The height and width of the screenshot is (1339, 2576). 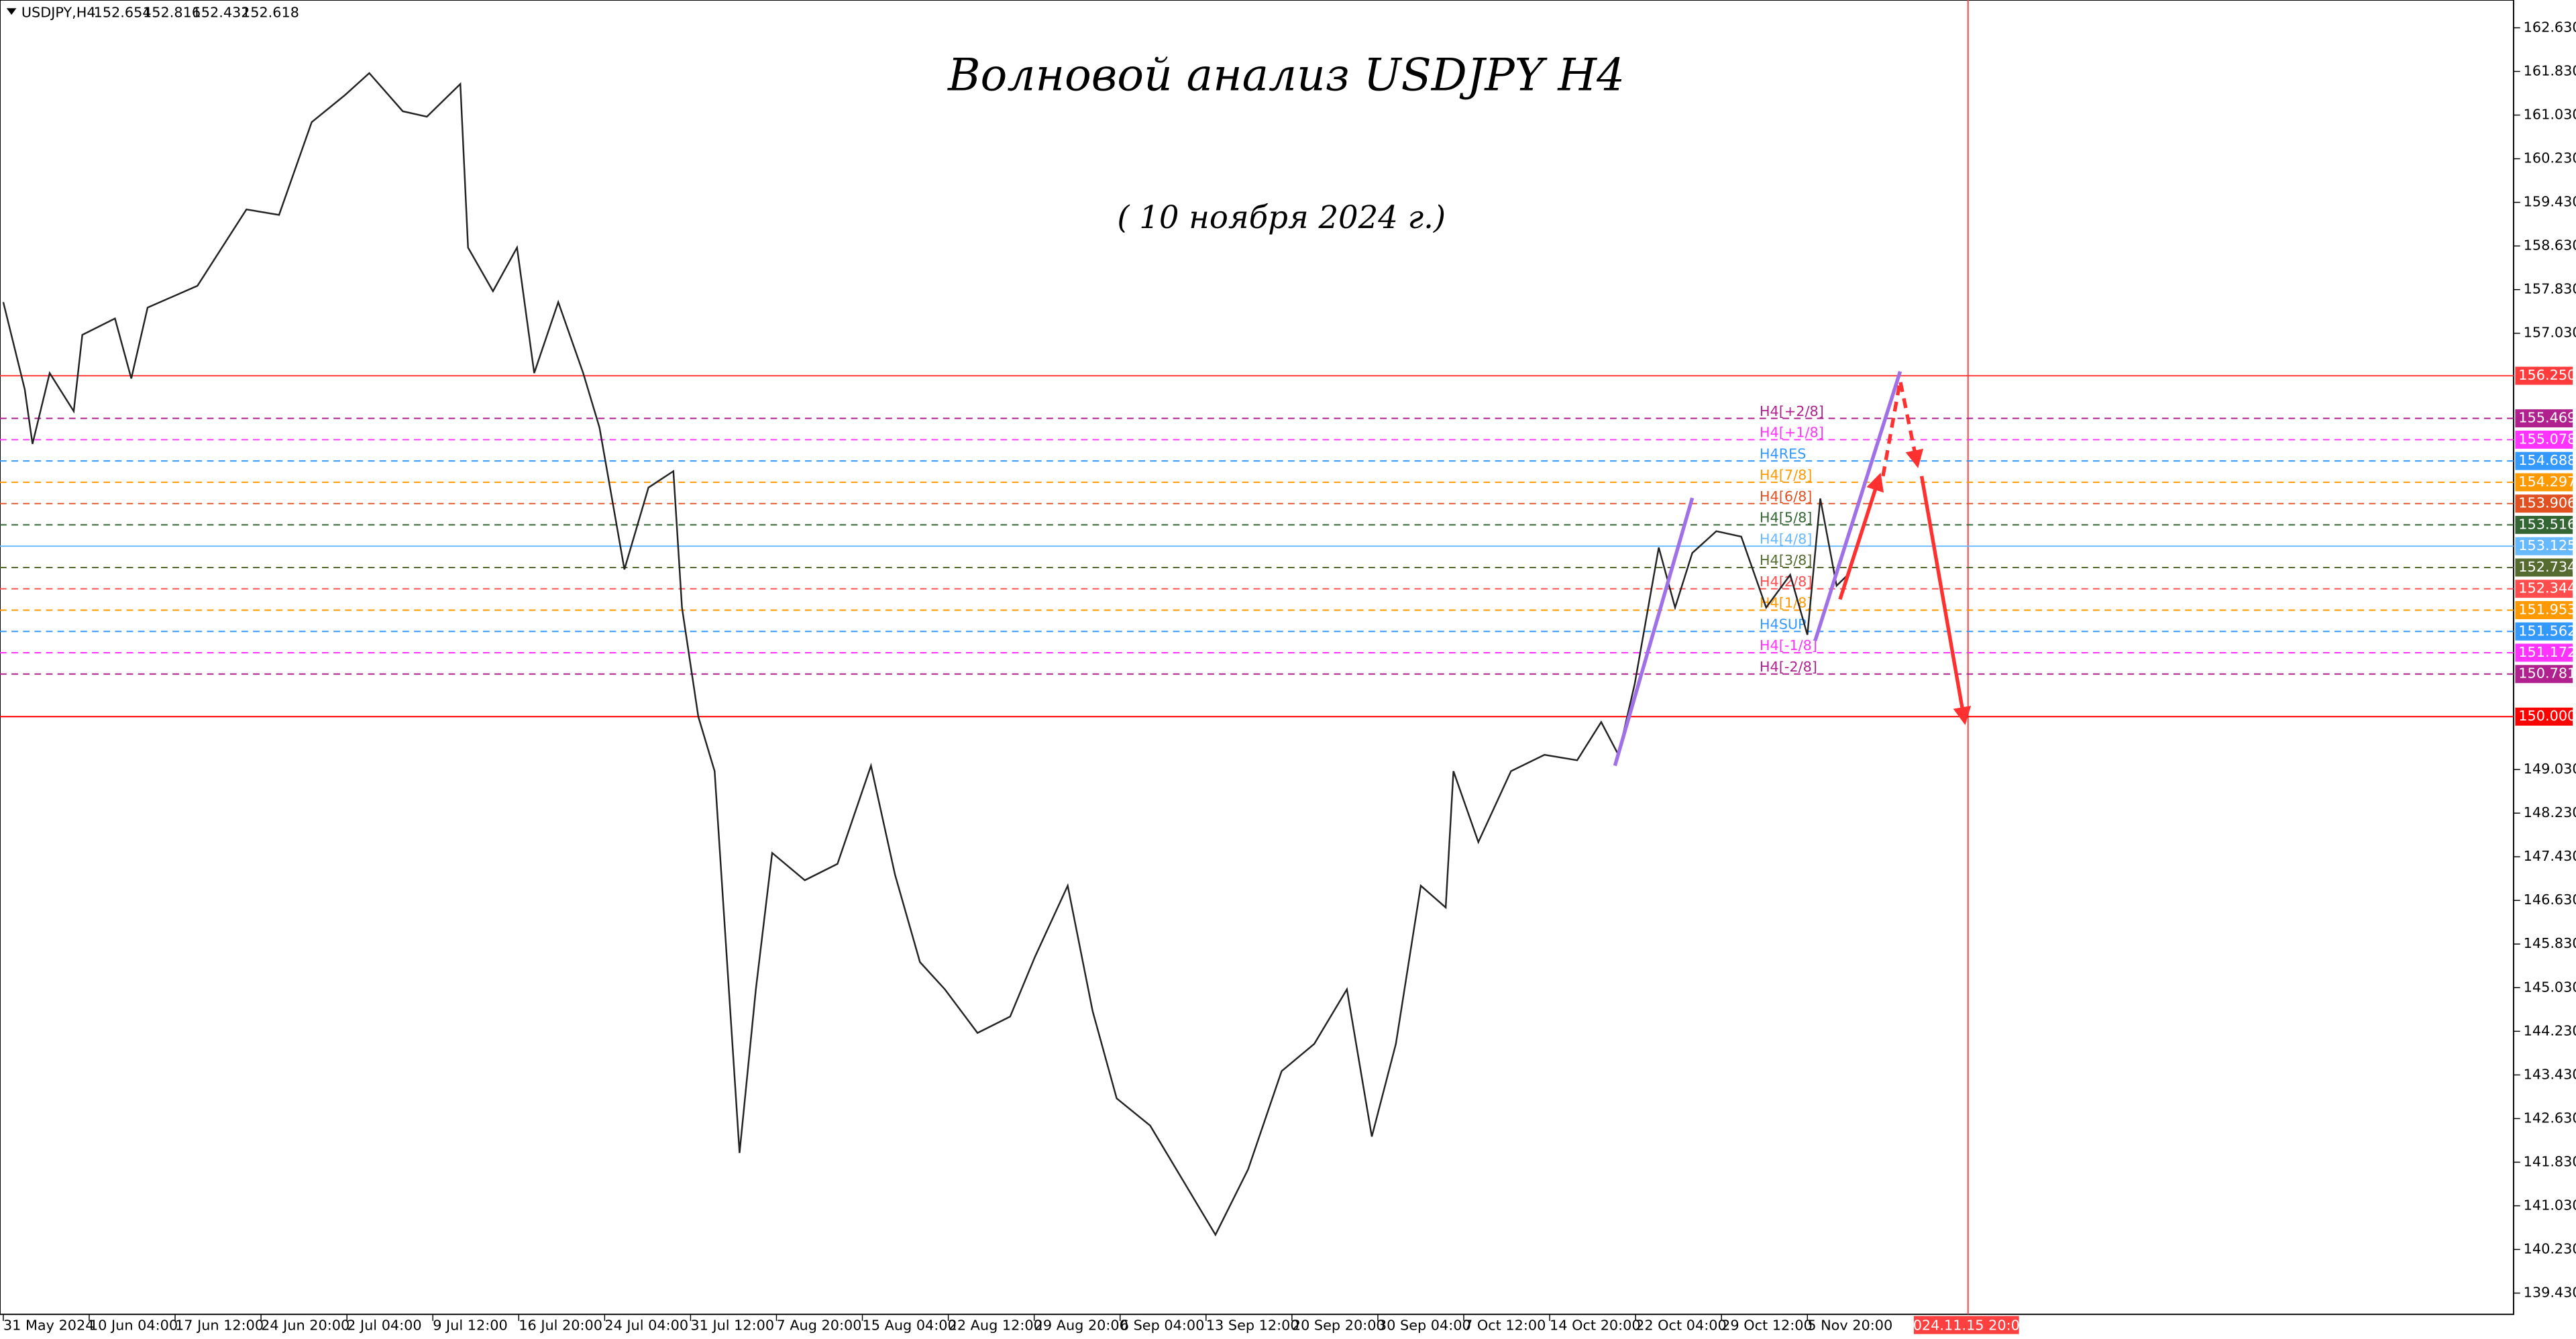 What do you see at coordinates (2547, 439) in the screenshot?
I see `level-value: 155.078` at bounding box center [2547, 439].